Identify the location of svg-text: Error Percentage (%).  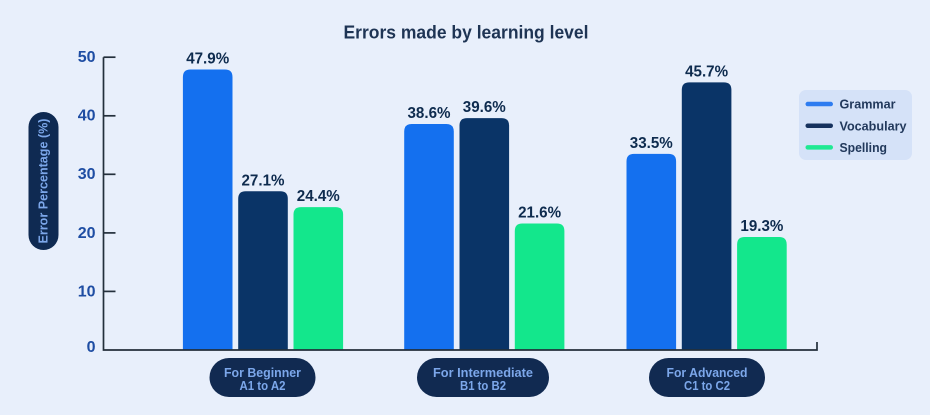
(44, 181).